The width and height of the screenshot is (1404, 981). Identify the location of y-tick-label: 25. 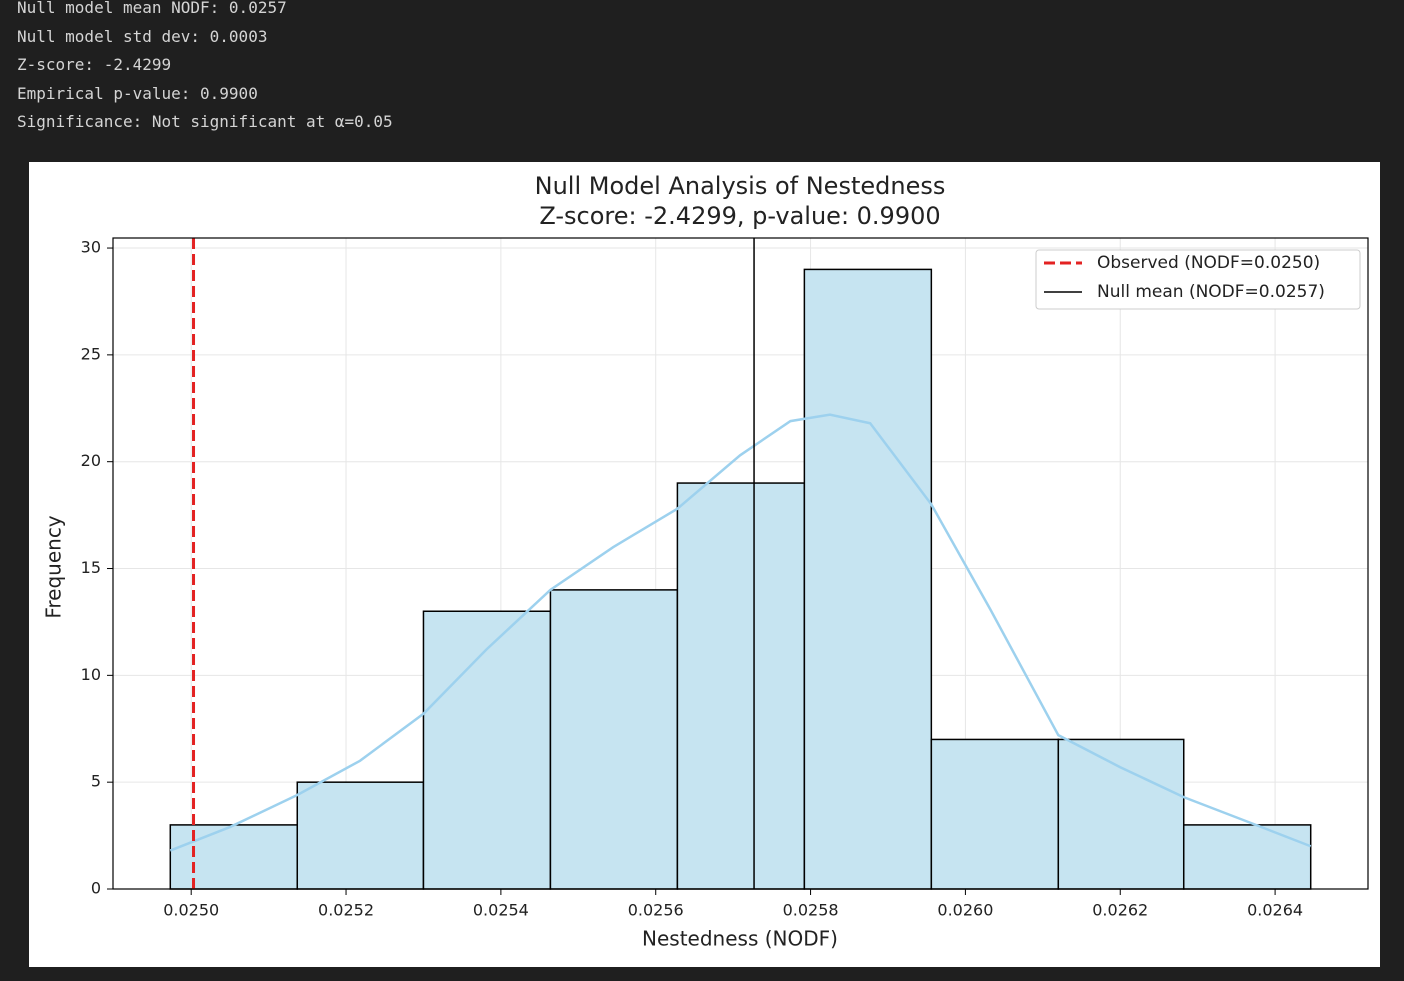
(91, 353).